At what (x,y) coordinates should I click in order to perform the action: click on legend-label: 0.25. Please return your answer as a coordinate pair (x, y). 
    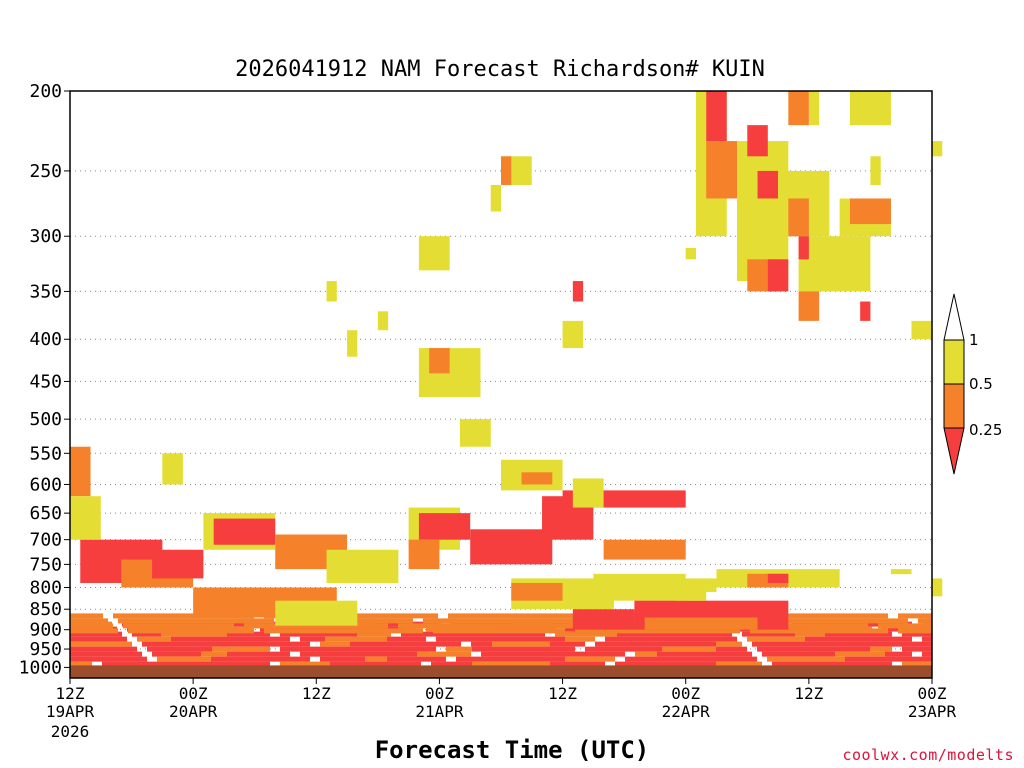
    Looking at the image, I should click on (985, 430).